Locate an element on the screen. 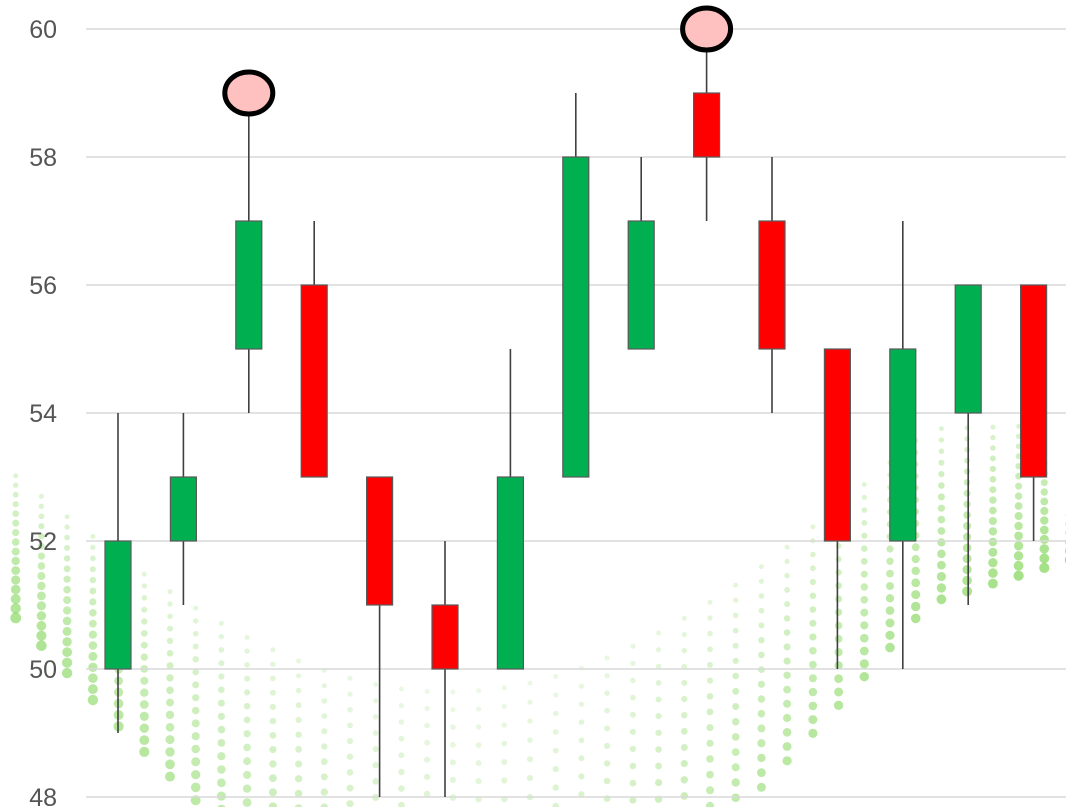  y-tick-label: 50 is located at coordinates (43, 670).